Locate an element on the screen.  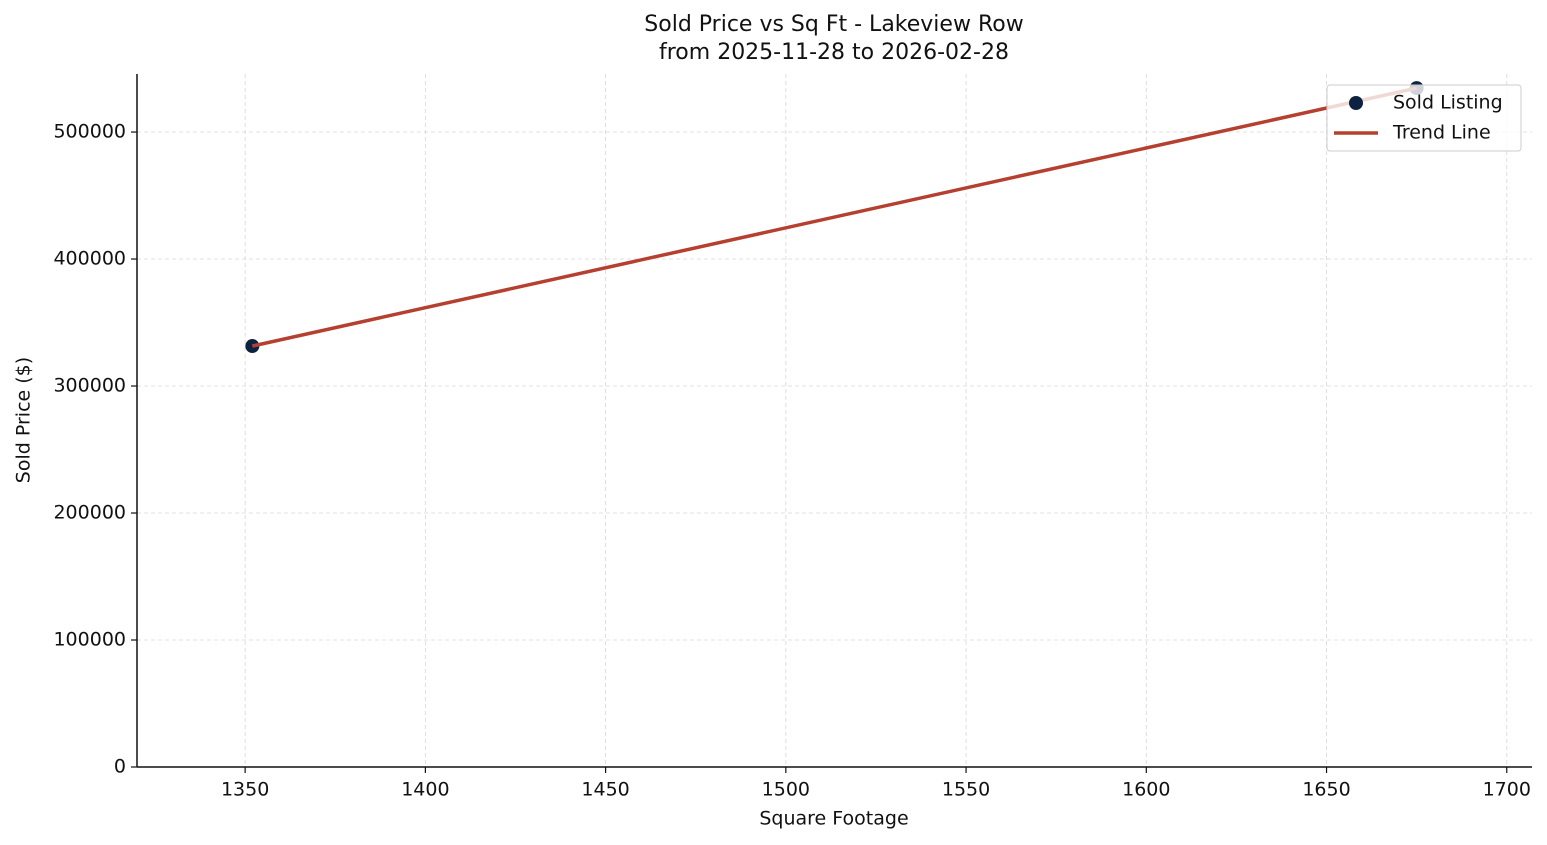
y-axis-label: Sold Price ($) is located at coordinates (24, 420).